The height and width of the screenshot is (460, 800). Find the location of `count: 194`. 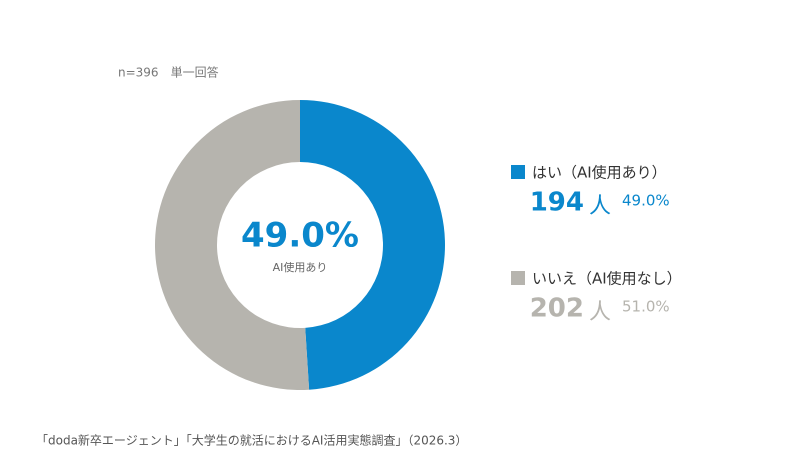

count: 194 is located at coordinates (557, 203).